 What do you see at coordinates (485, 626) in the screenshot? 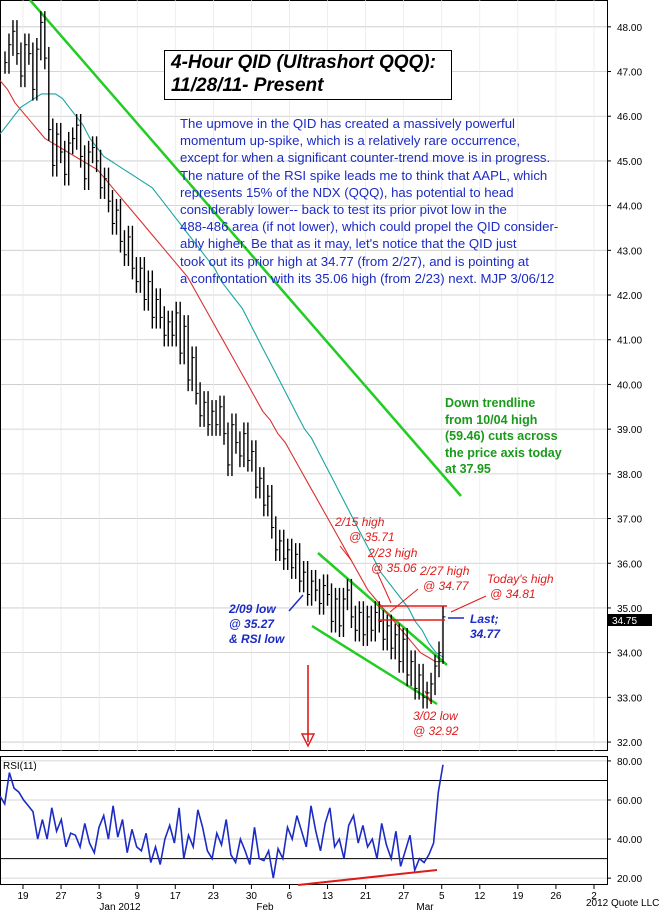
I see `annotation-last: Last; 34.77` at bounding box center [485, 626].